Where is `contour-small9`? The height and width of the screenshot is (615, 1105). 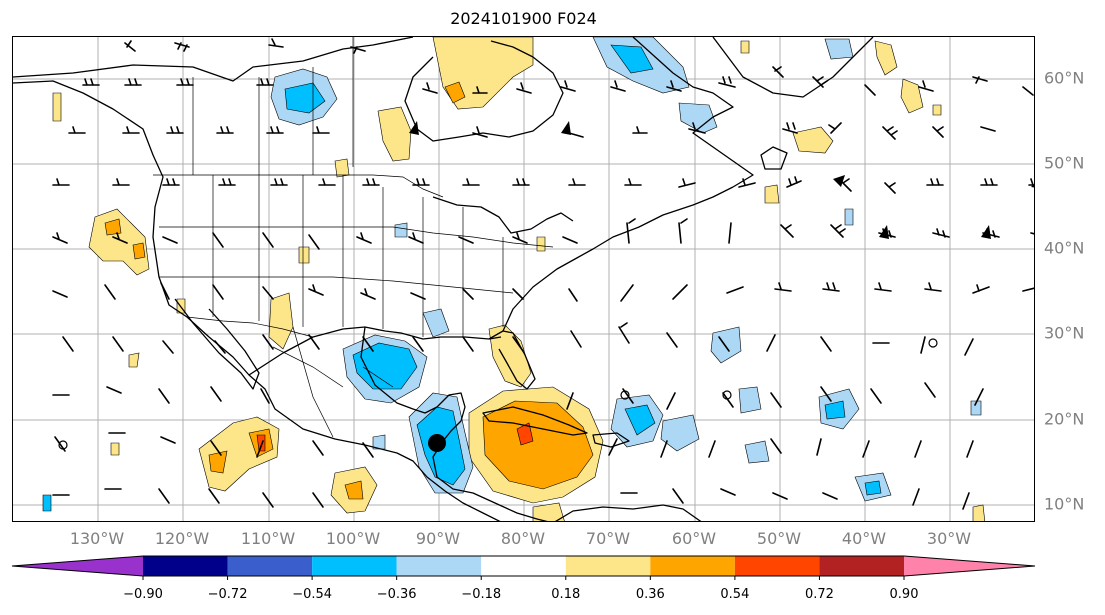
contour-small9 is located at coordinates (57, 107).